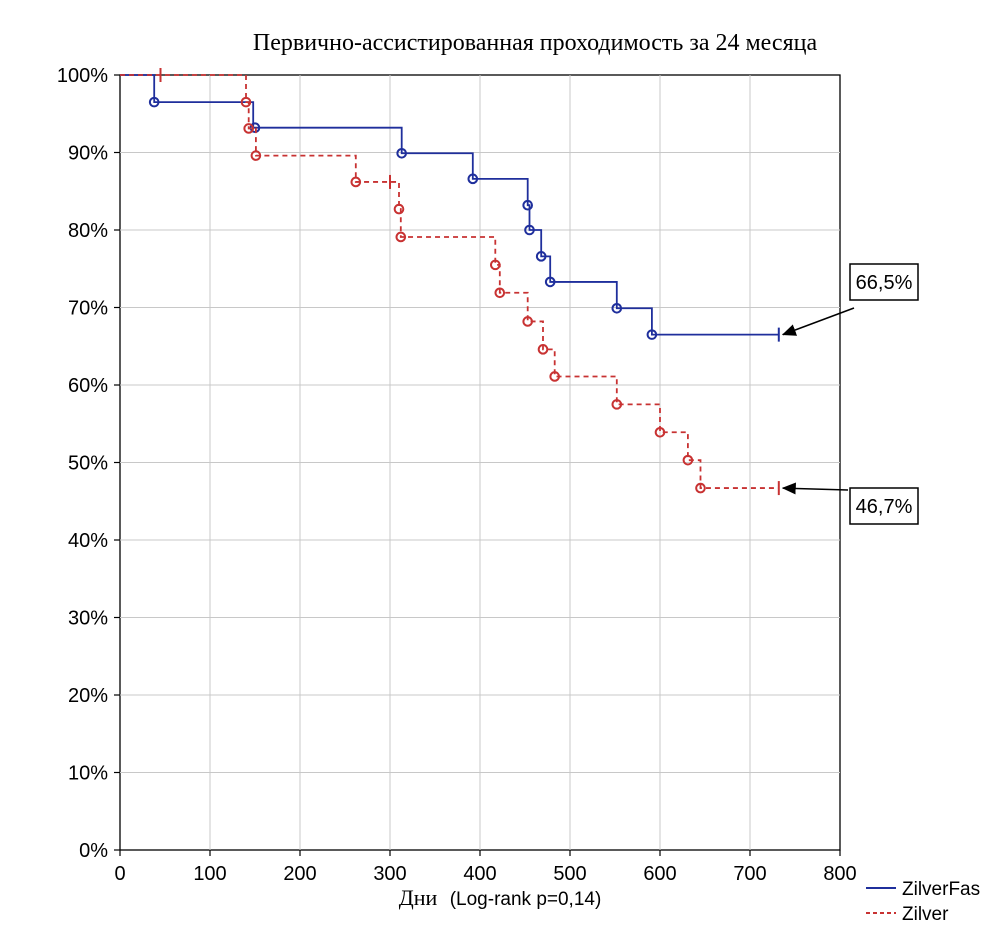  Describe the element at coordinates (88, 309) in the screenshot. I see `y-tick-label: 70%` at that location.